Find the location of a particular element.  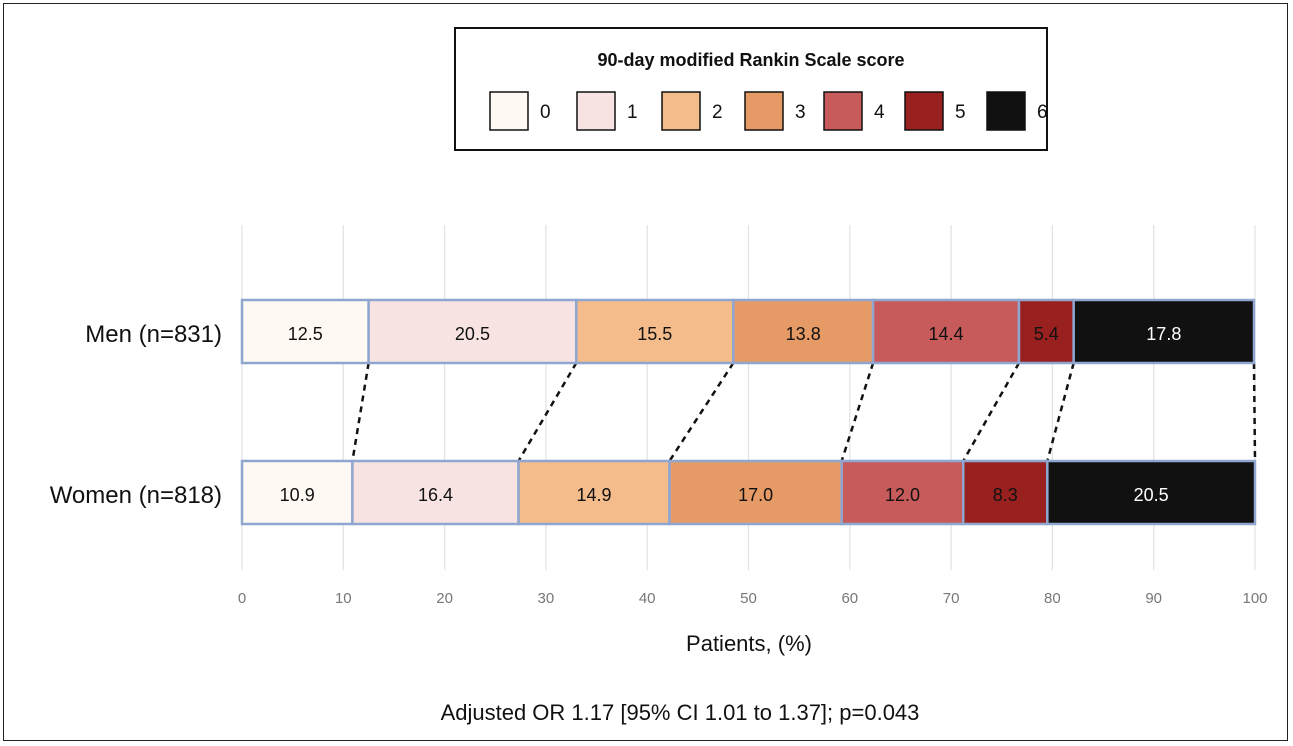

x-axis-title: Patients, (%) is located at coordinates (749, 643).